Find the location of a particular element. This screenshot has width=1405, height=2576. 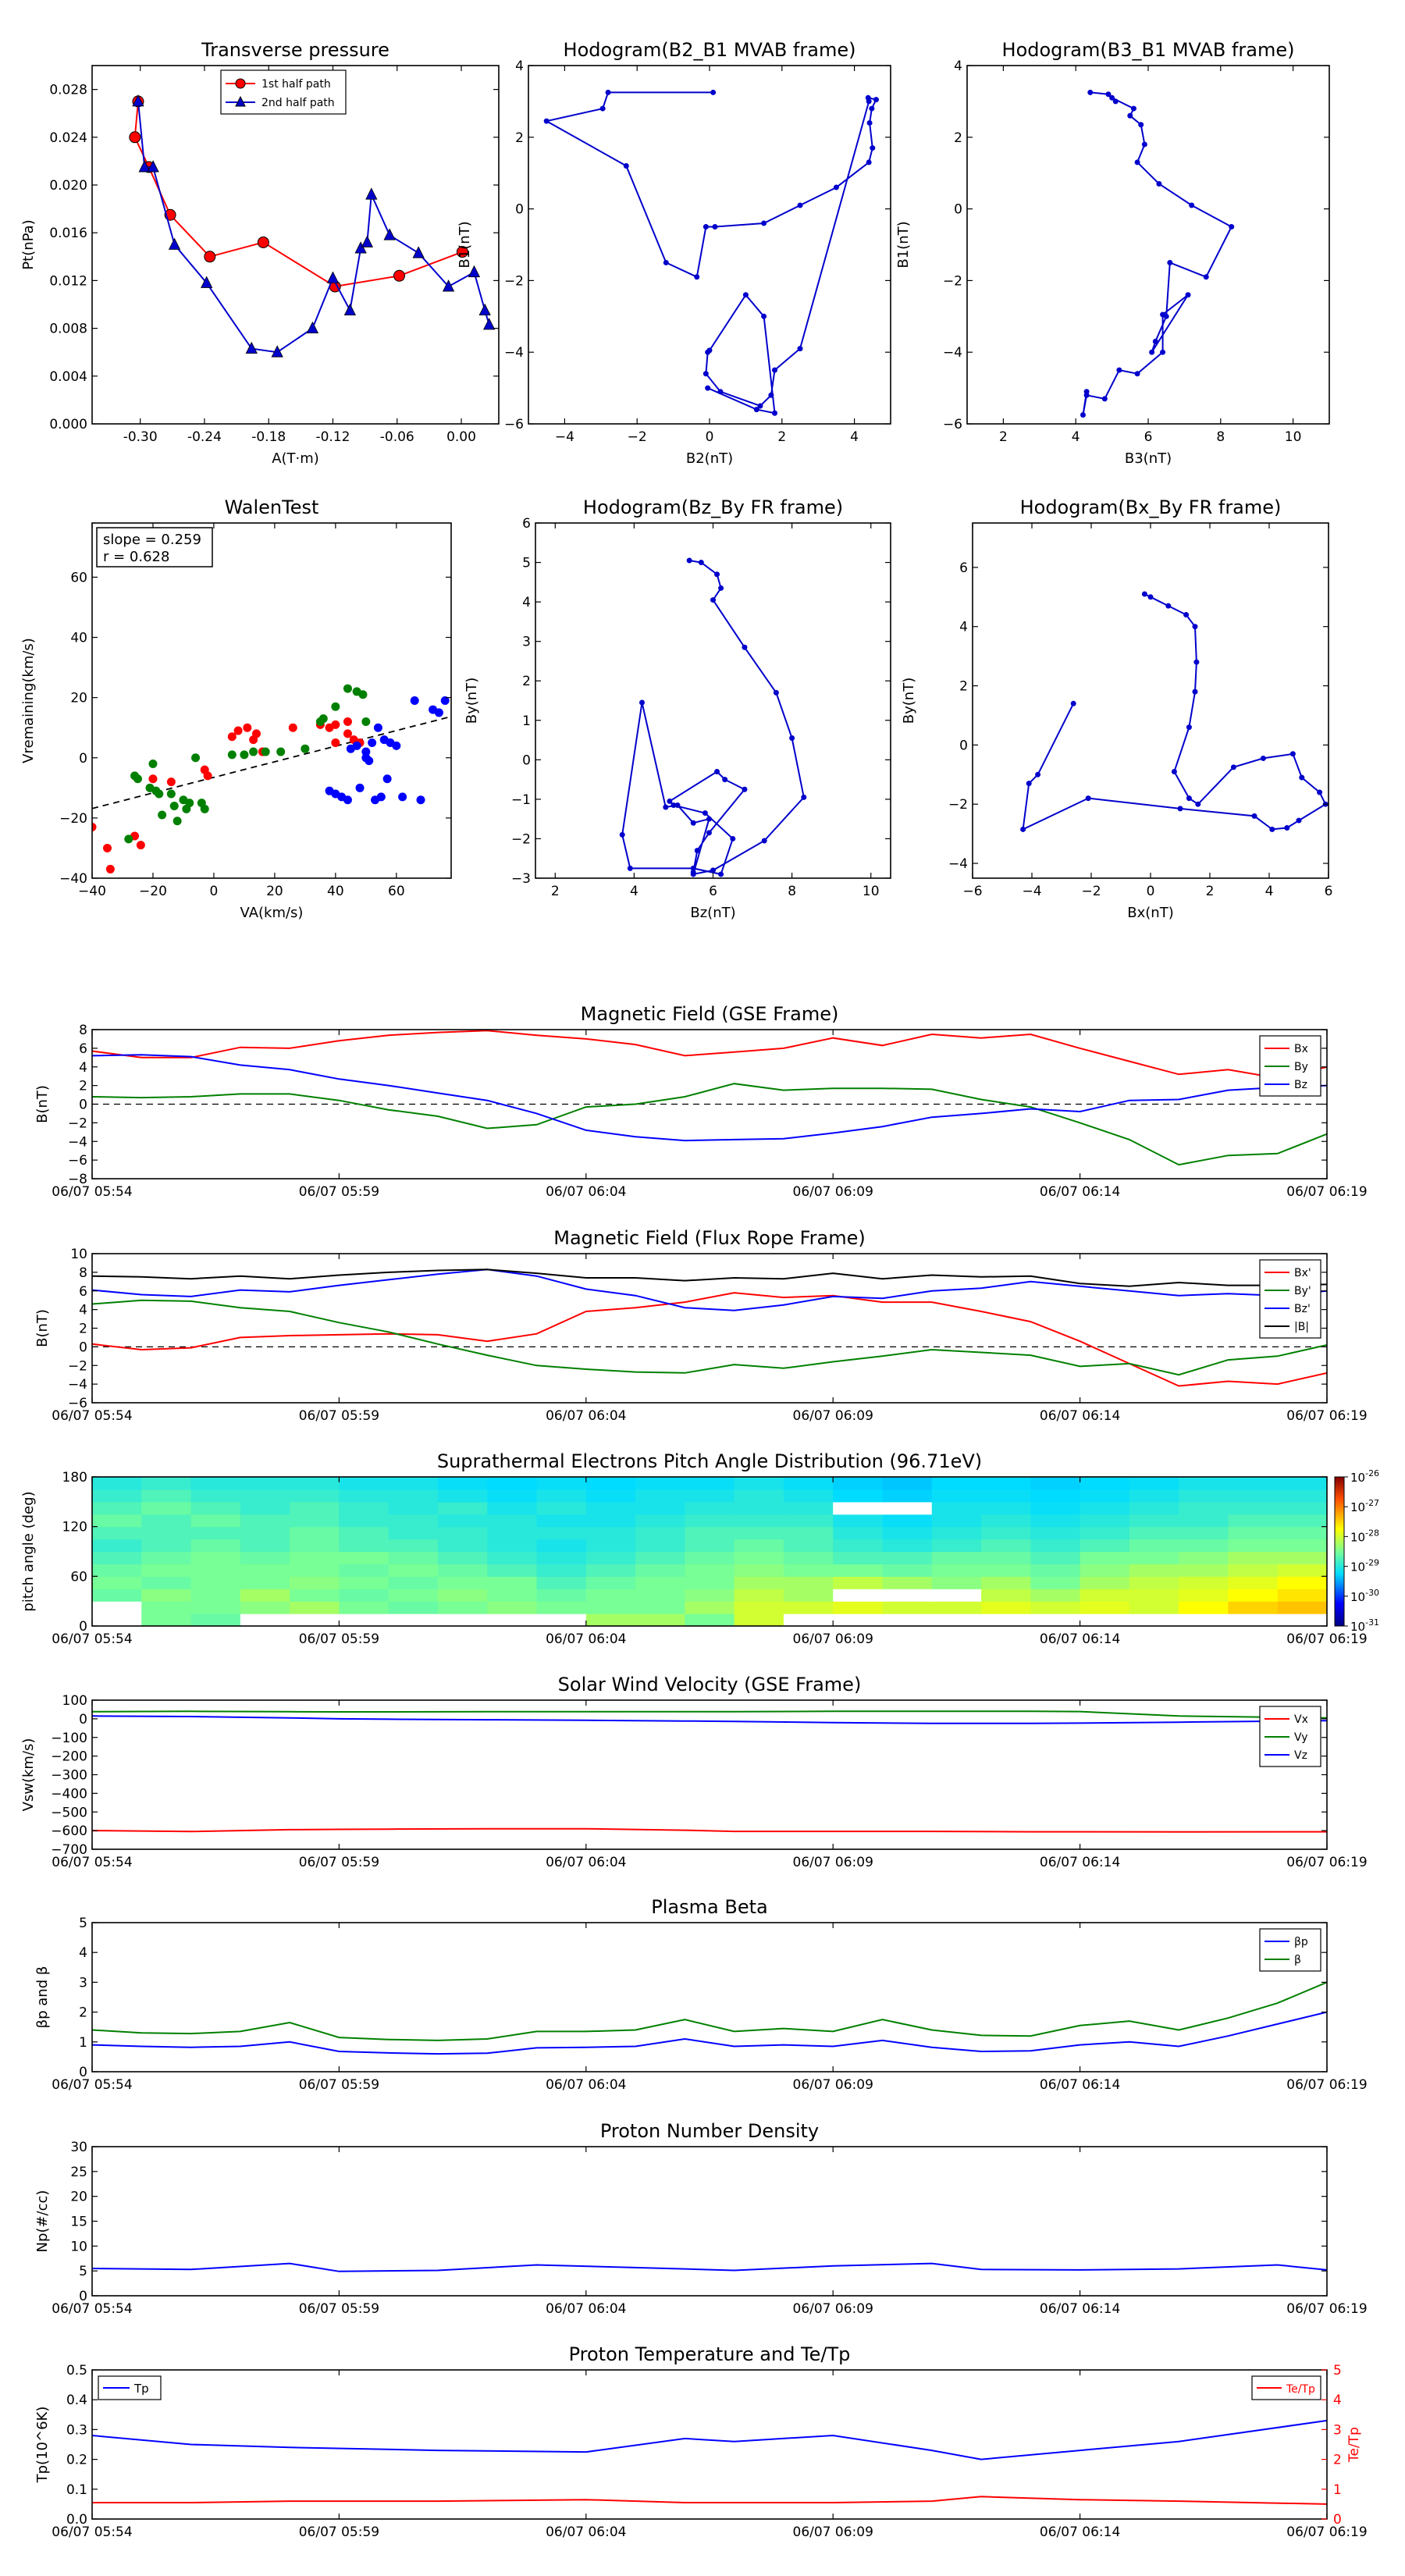

x-axis-label: VA(km/s) is located at coordinates (272, 913).